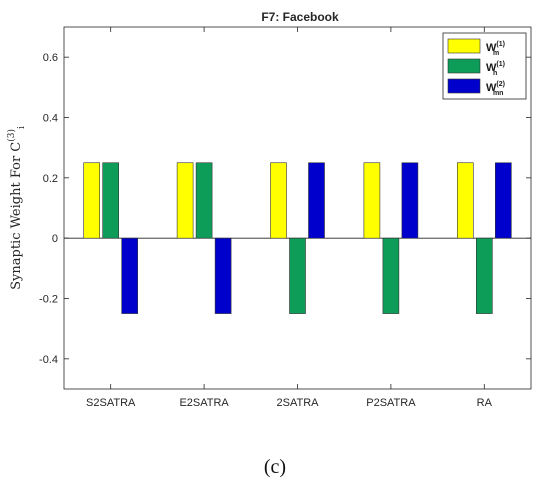 This screenshot has height=496, width=550. What do you see at coordinates (50, 58) in the screenshot?
I see `y-tick-label: 0.6` at bounding box center [50, 58].